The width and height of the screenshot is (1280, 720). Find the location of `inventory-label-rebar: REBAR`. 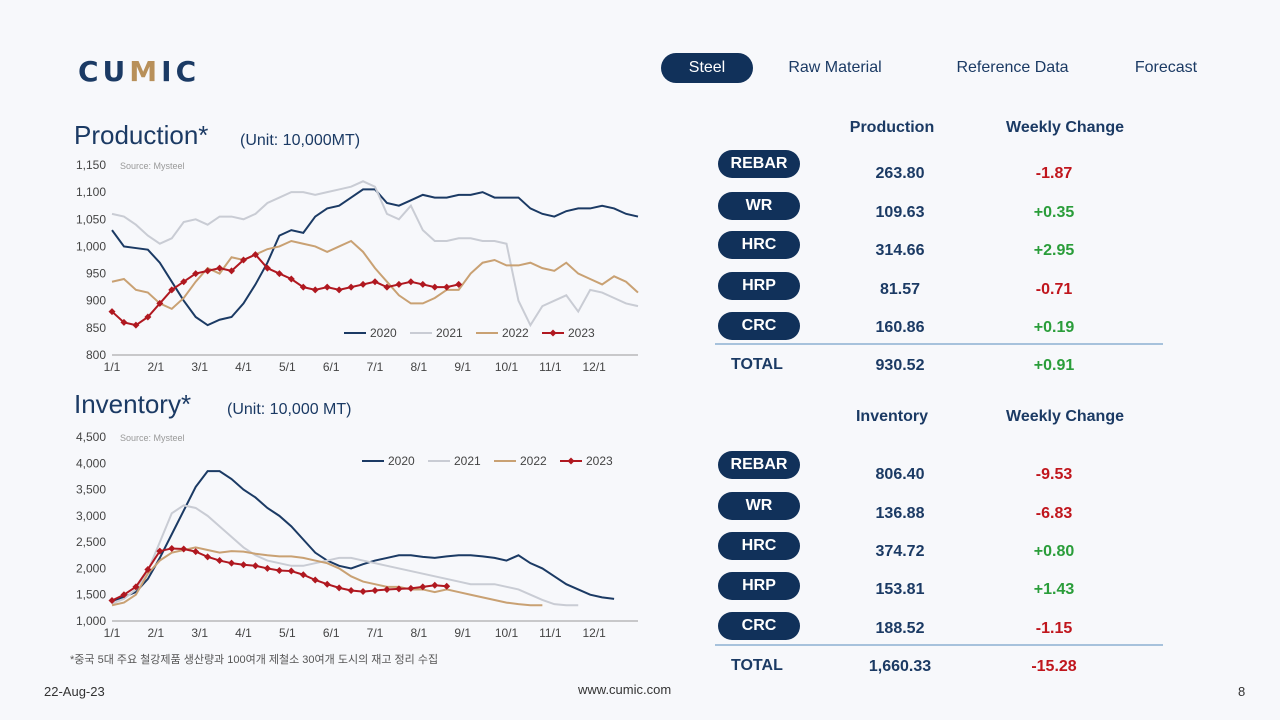

inventory-label-rebar: REBAR is located at coordinates (759, 465).